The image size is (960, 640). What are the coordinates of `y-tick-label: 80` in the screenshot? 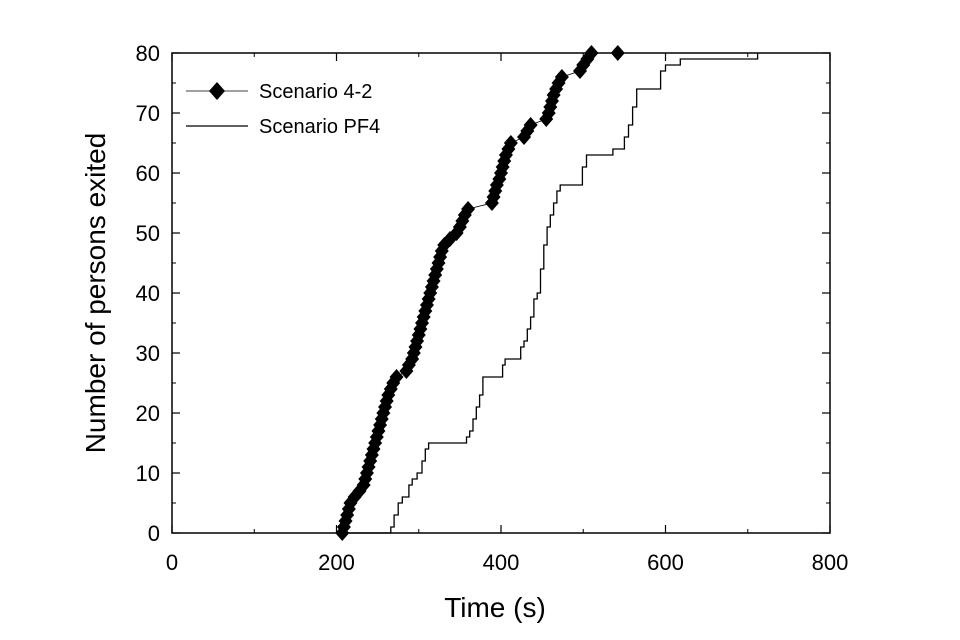 It's located at (148, 53).